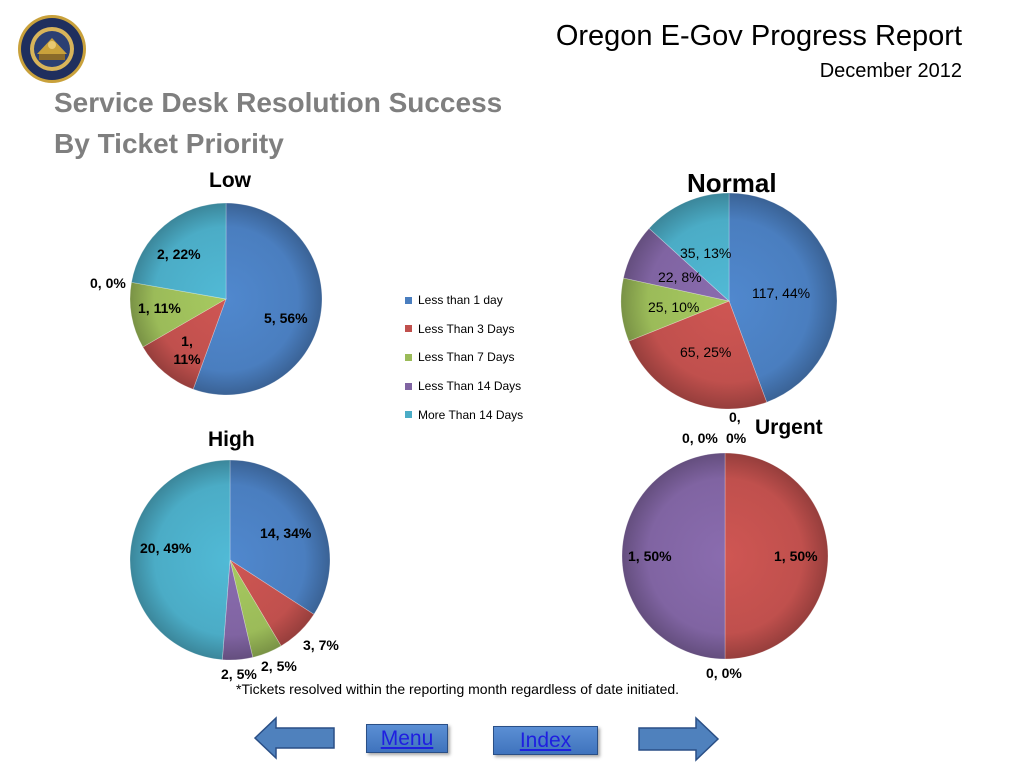  Describe the element at coordinates (680, 277) in the screenshot. I see `data-label: 22, 8%` at that location.